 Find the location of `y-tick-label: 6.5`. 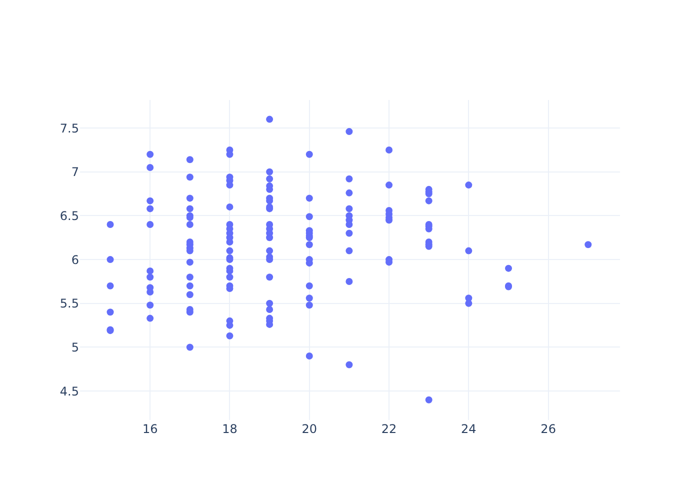

y-tick-label: 6.5 is located at coordinates (69, 215).